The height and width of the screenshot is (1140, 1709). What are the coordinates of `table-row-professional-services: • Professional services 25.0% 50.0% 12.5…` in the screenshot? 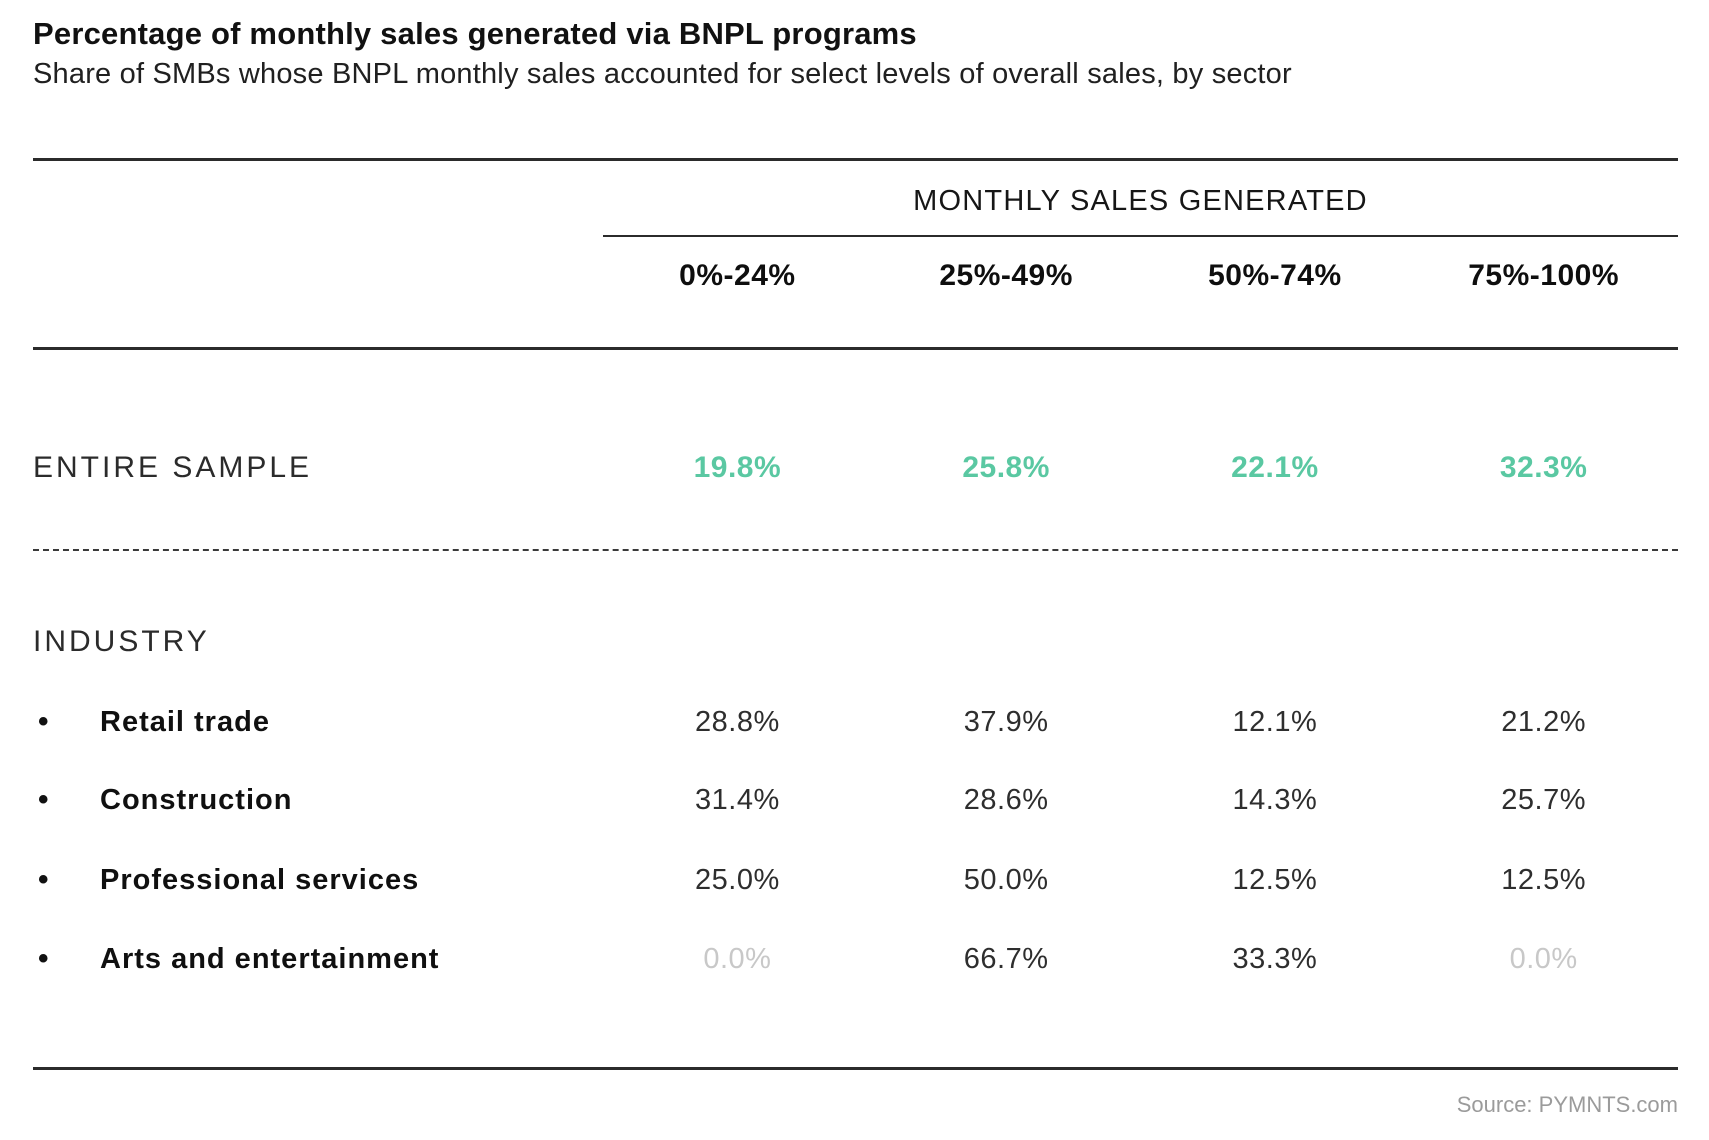 It's located at (854, 880).